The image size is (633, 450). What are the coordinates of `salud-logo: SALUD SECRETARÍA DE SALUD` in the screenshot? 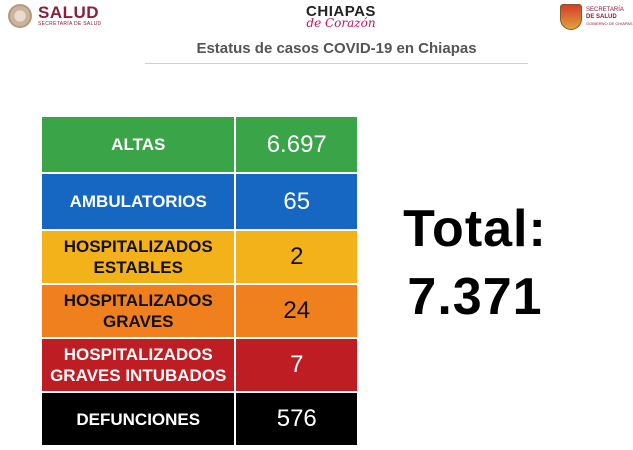 It's located at (54, 16).